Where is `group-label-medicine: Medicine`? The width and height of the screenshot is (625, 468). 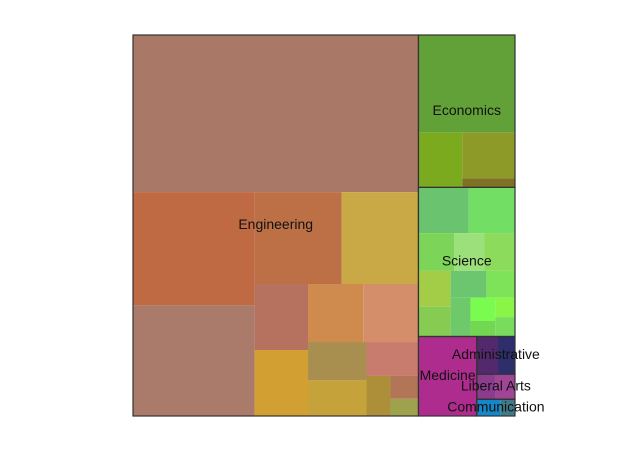 group-label-medicine: Medicine is located at coordinates (448, 375).